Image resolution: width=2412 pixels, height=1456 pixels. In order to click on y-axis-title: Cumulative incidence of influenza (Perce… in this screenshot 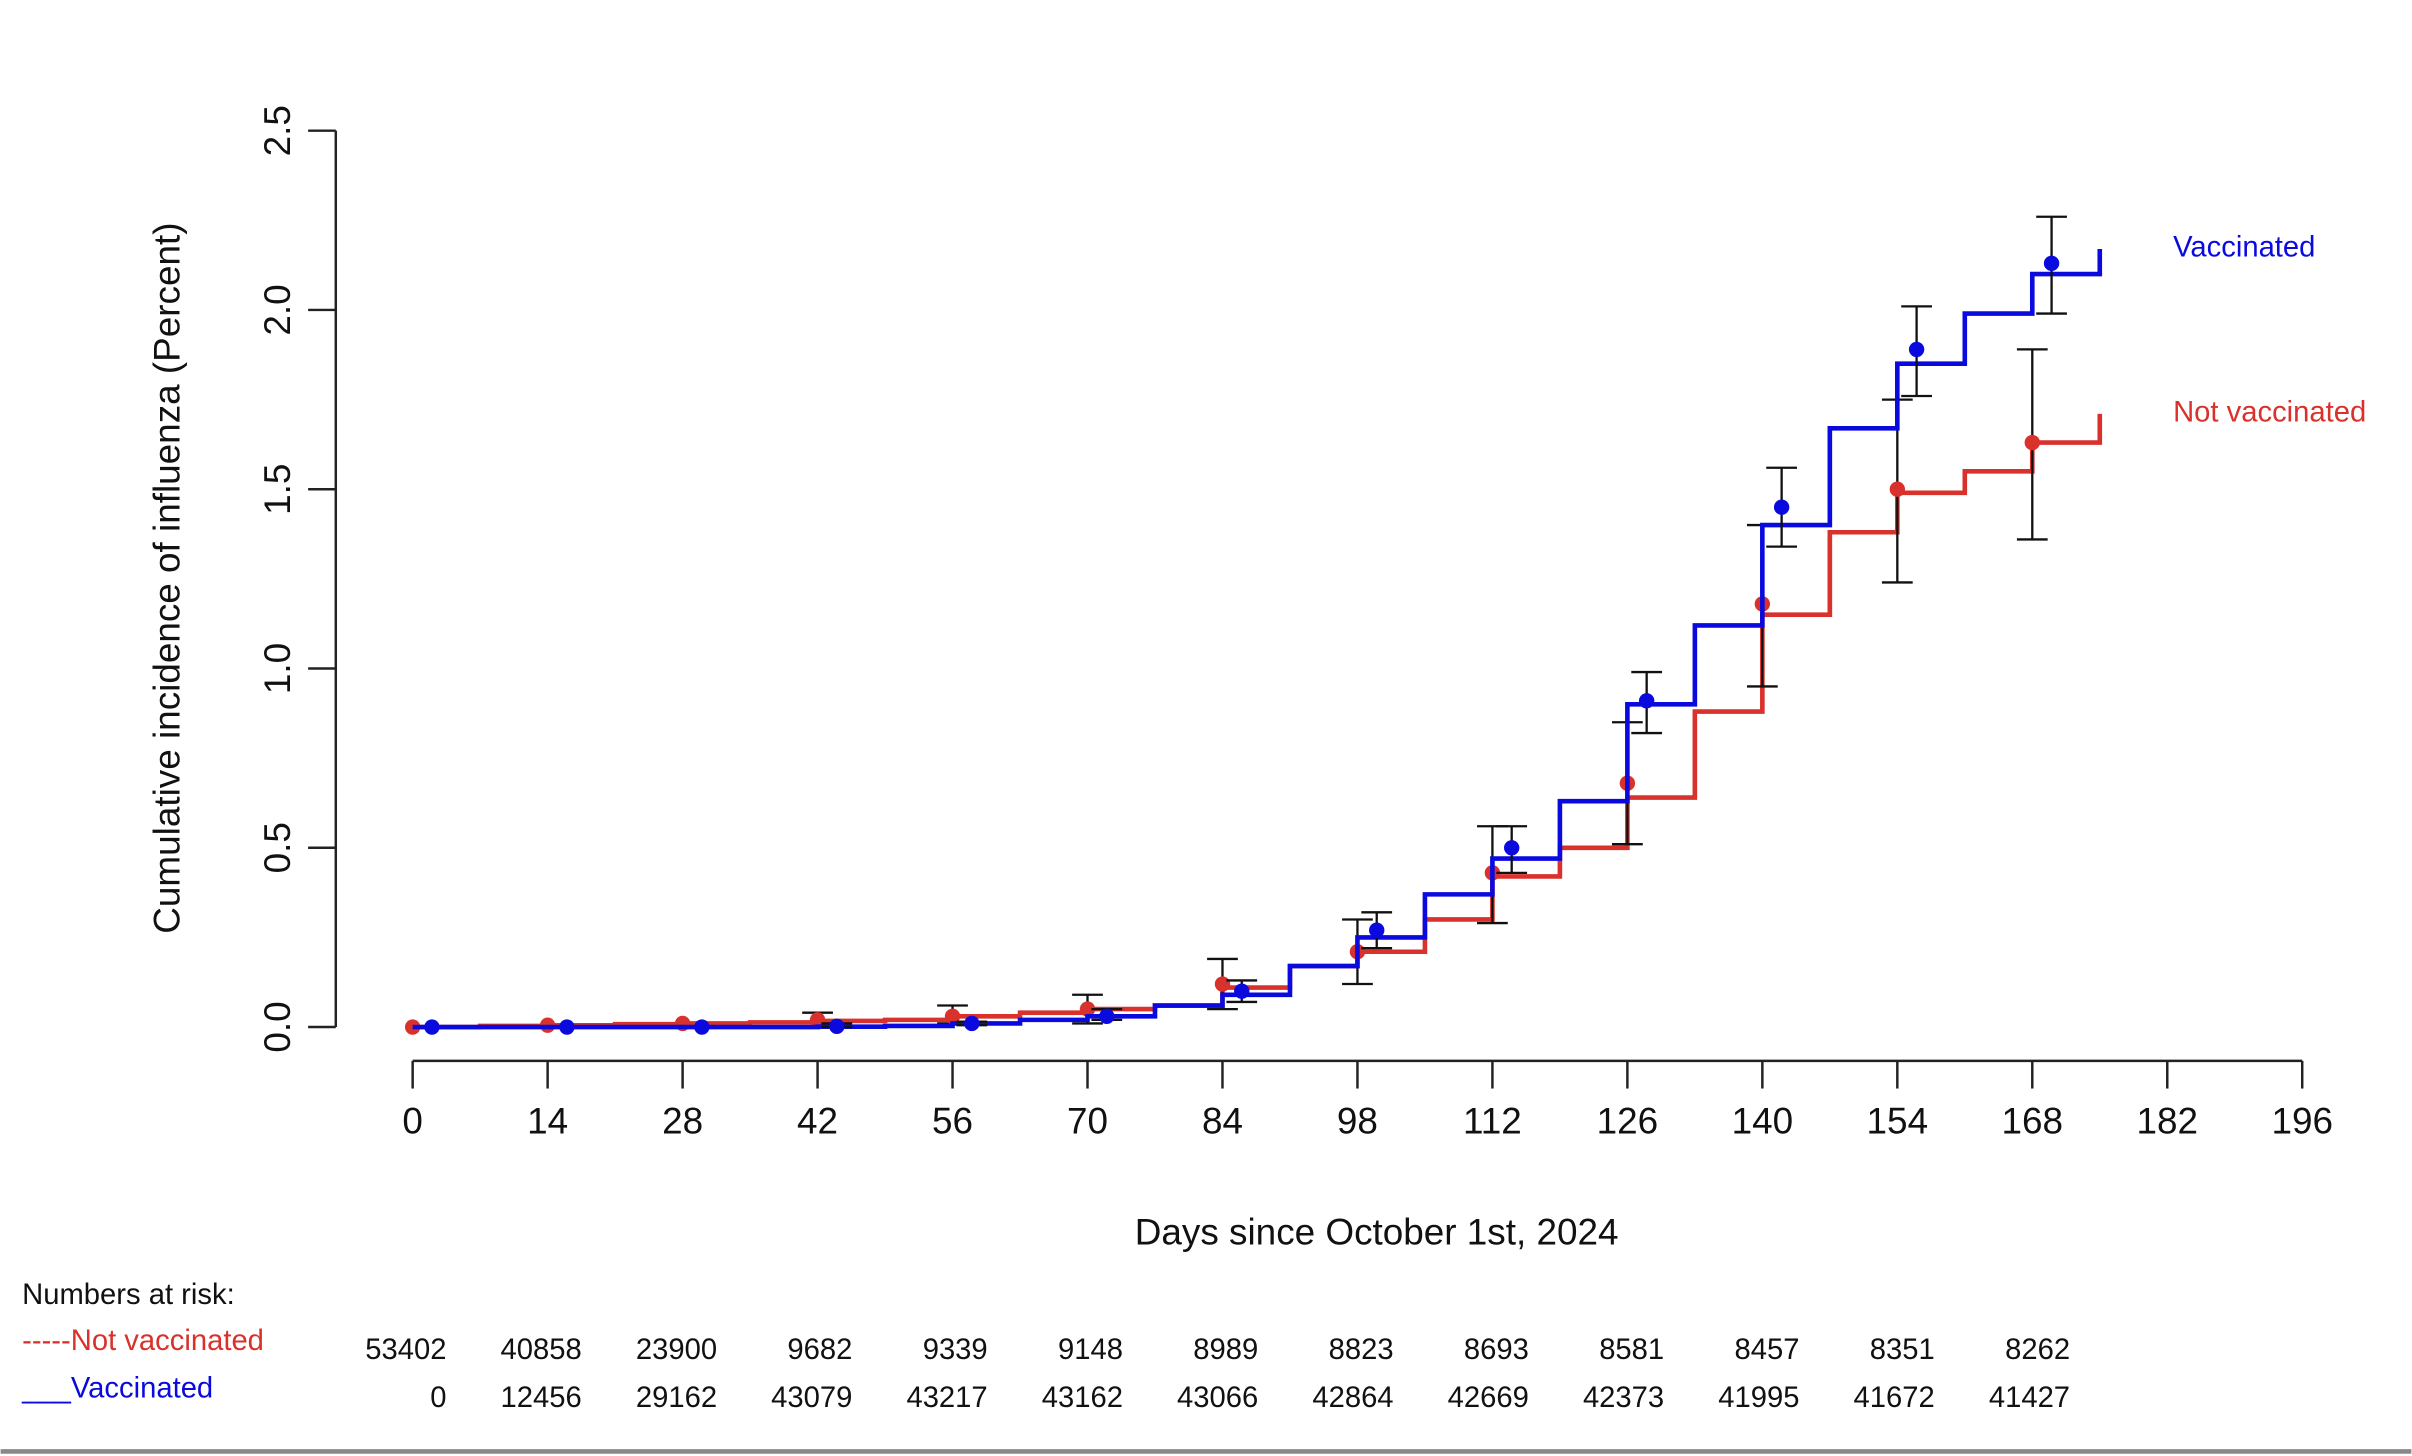, I will do `click(166, 577)`.